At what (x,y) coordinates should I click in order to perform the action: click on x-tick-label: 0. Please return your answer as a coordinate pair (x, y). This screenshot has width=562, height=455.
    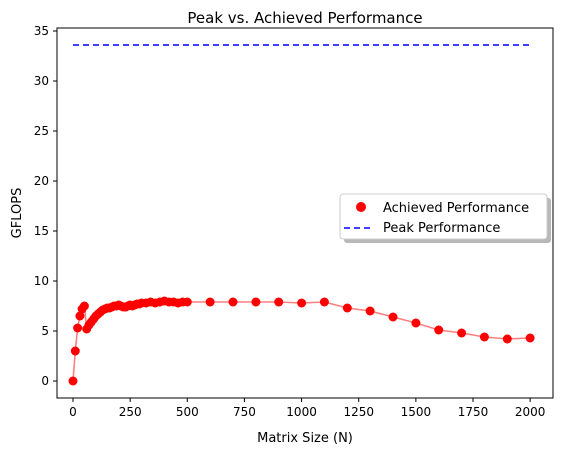
    Looking at the image, I should click on (73, 412).